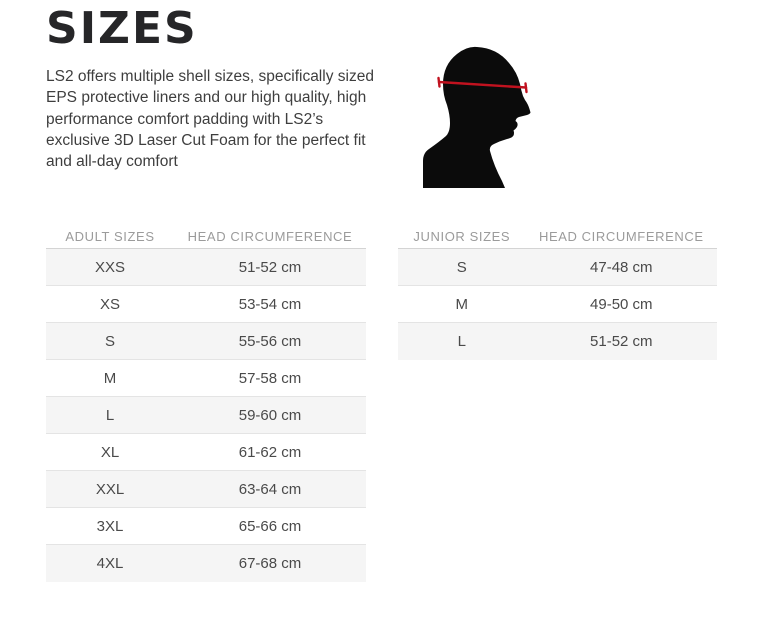 The image size is (772, 618). I want to click on circumference-cell: 65-66 cm, so click(270, 526).